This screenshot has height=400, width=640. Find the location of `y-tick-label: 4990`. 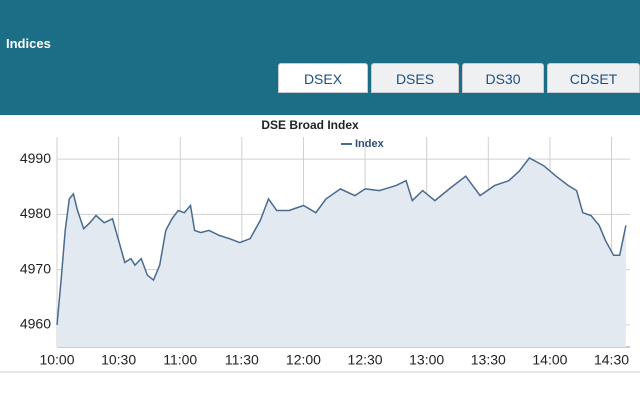

y-tick-label: 4990 is located at coordinates (35, 158).